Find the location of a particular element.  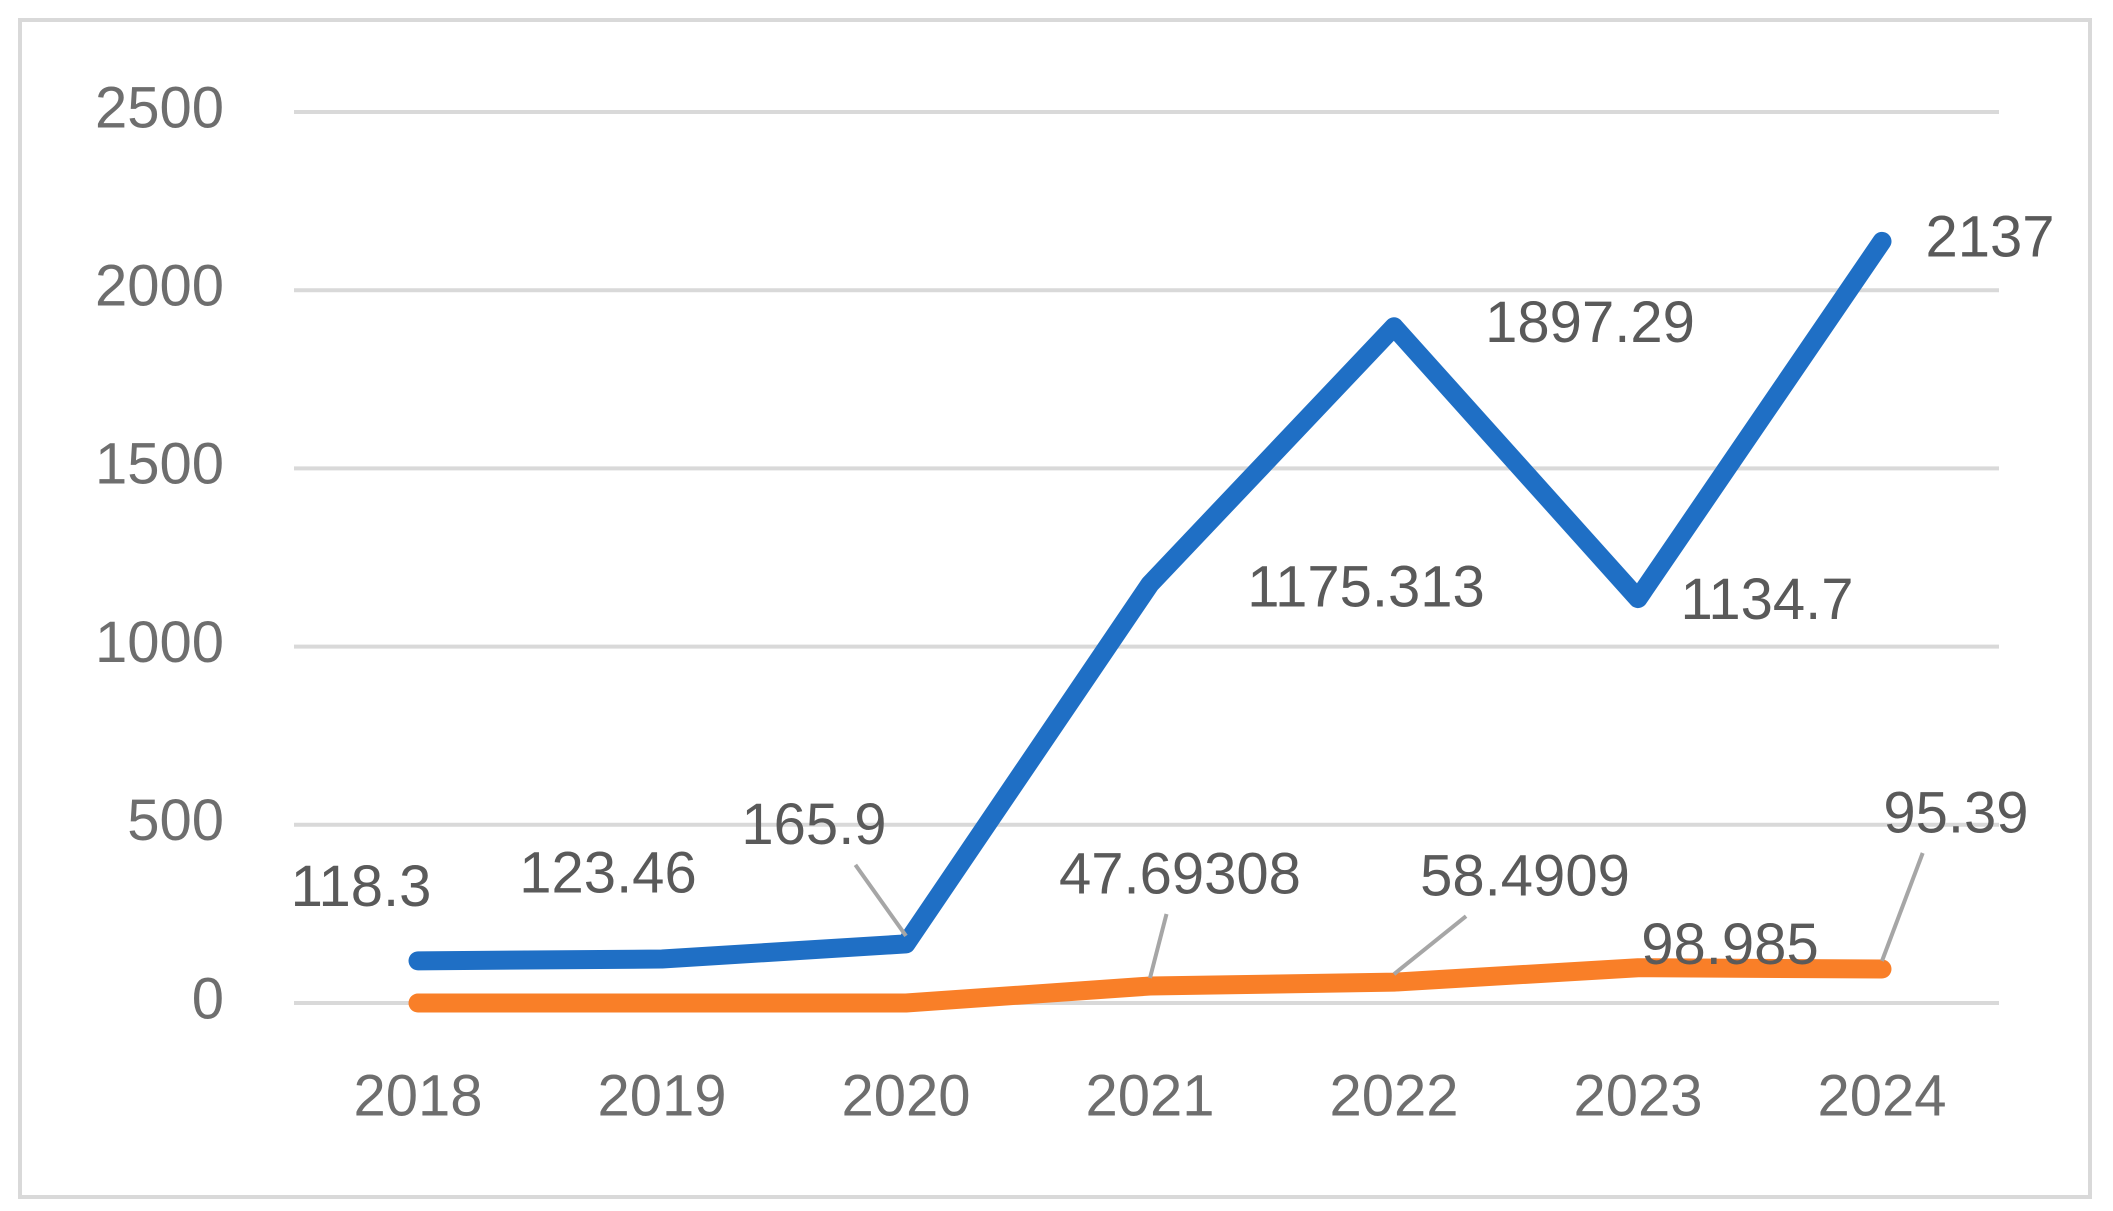

x-tick-label: 2023 is located at coordinates (1637, 1095).